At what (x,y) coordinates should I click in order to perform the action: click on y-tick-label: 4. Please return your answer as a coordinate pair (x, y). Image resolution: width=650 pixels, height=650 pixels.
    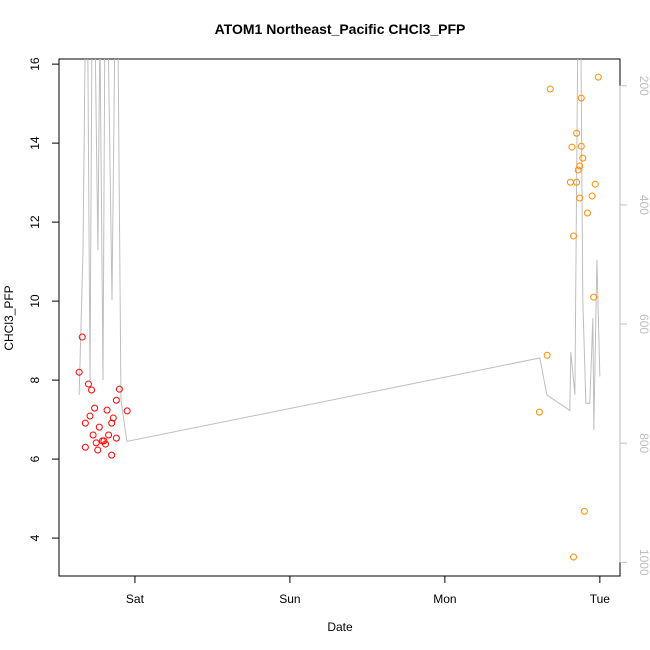
    Looking at the image, I should click on (35, 537).